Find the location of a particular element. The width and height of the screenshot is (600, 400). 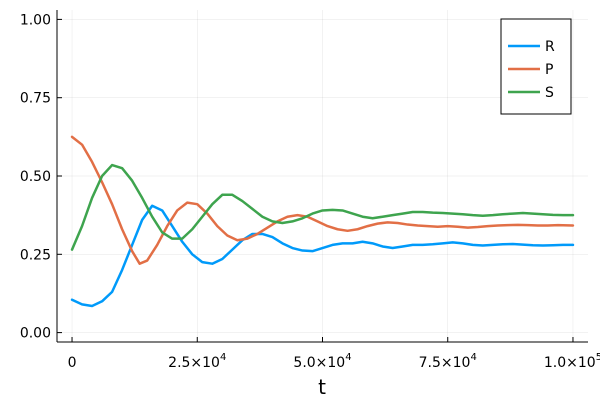

legend-box is located at coordinates (536, 66).